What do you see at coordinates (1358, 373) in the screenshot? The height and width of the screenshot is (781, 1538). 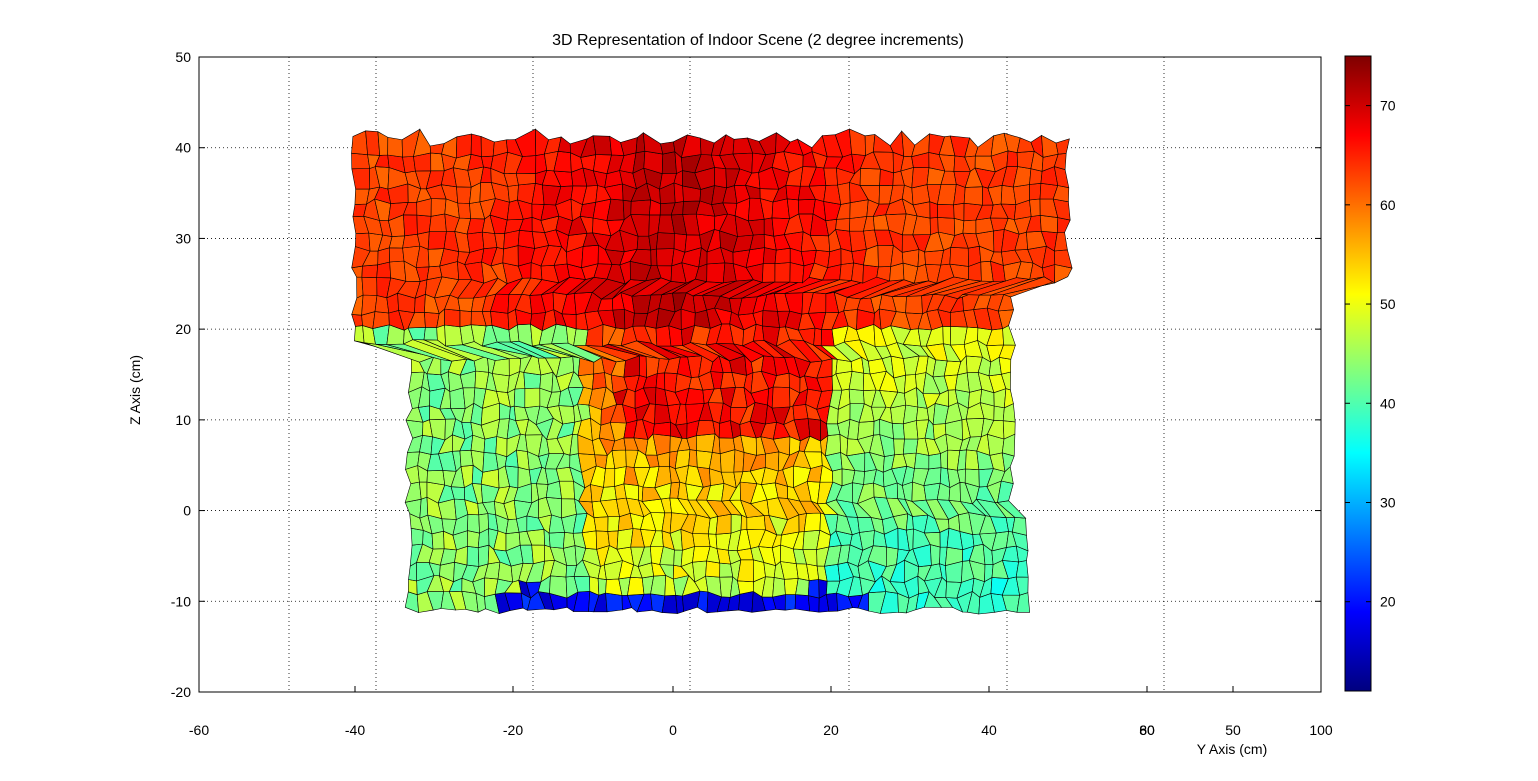 I see `colorbar` at bounding box center [1358, 373].